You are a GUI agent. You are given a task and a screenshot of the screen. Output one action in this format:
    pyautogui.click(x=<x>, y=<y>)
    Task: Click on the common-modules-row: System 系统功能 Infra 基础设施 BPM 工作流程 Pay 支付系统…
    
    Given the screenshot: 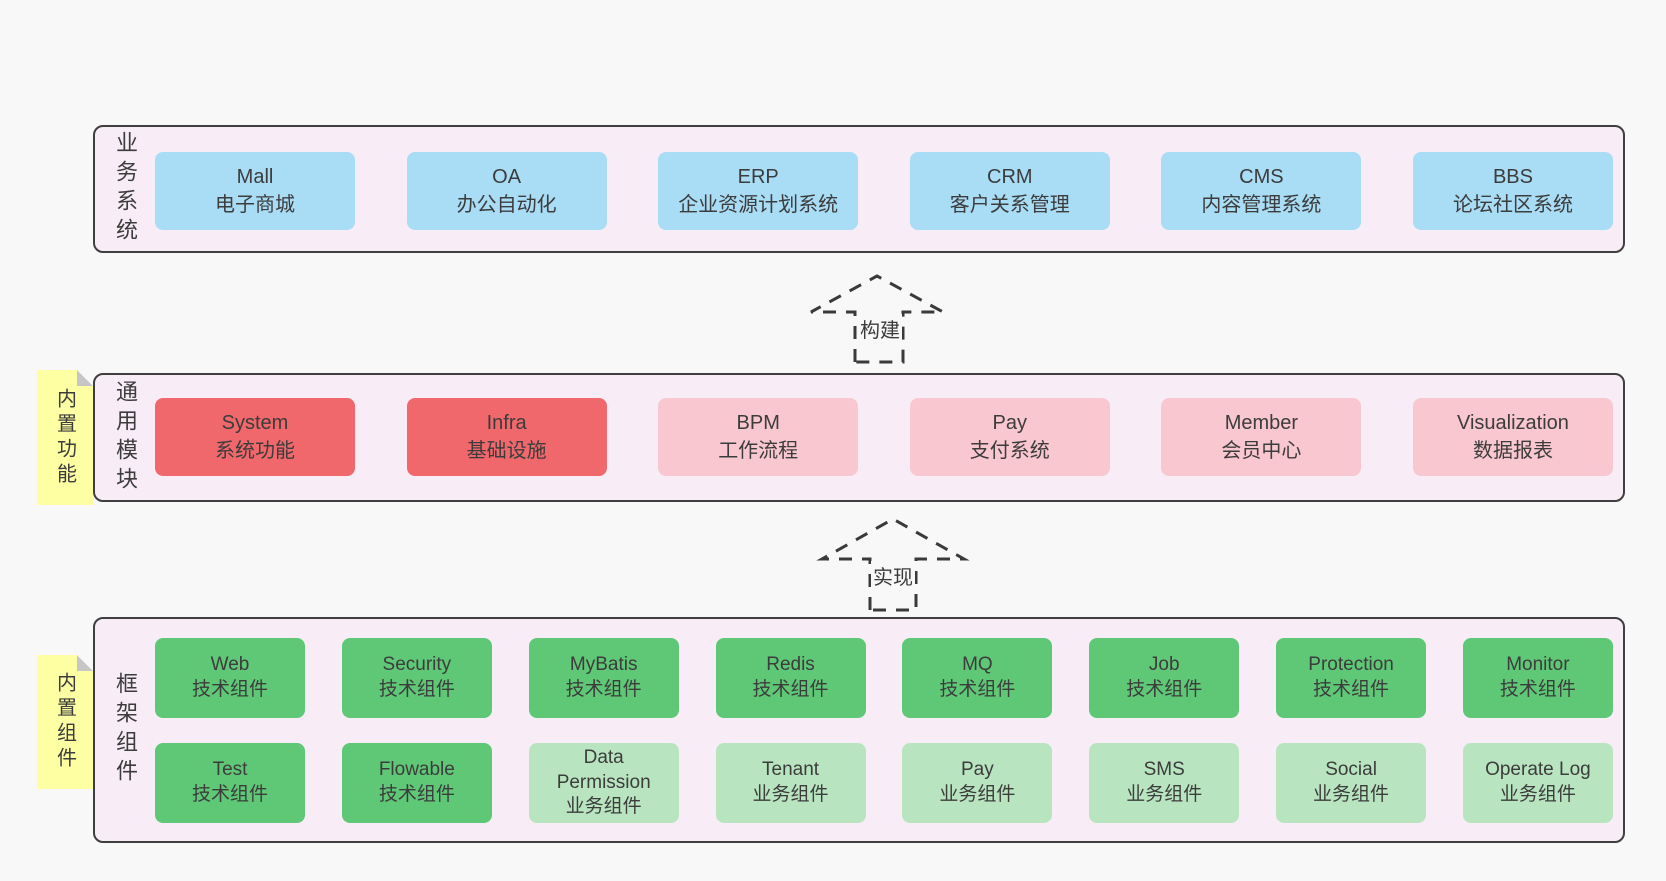 What is the action you would take?
    pyautogui.click(x=884, y=437)
    